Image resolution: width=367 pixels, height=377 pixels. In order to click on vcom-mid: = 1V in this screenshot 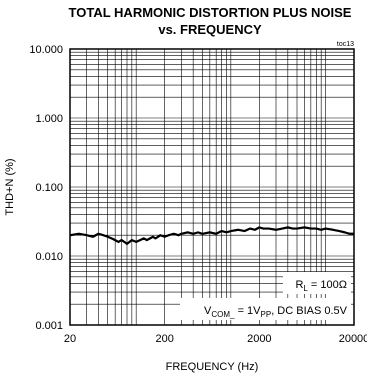, I will do `click(248, 311)`.